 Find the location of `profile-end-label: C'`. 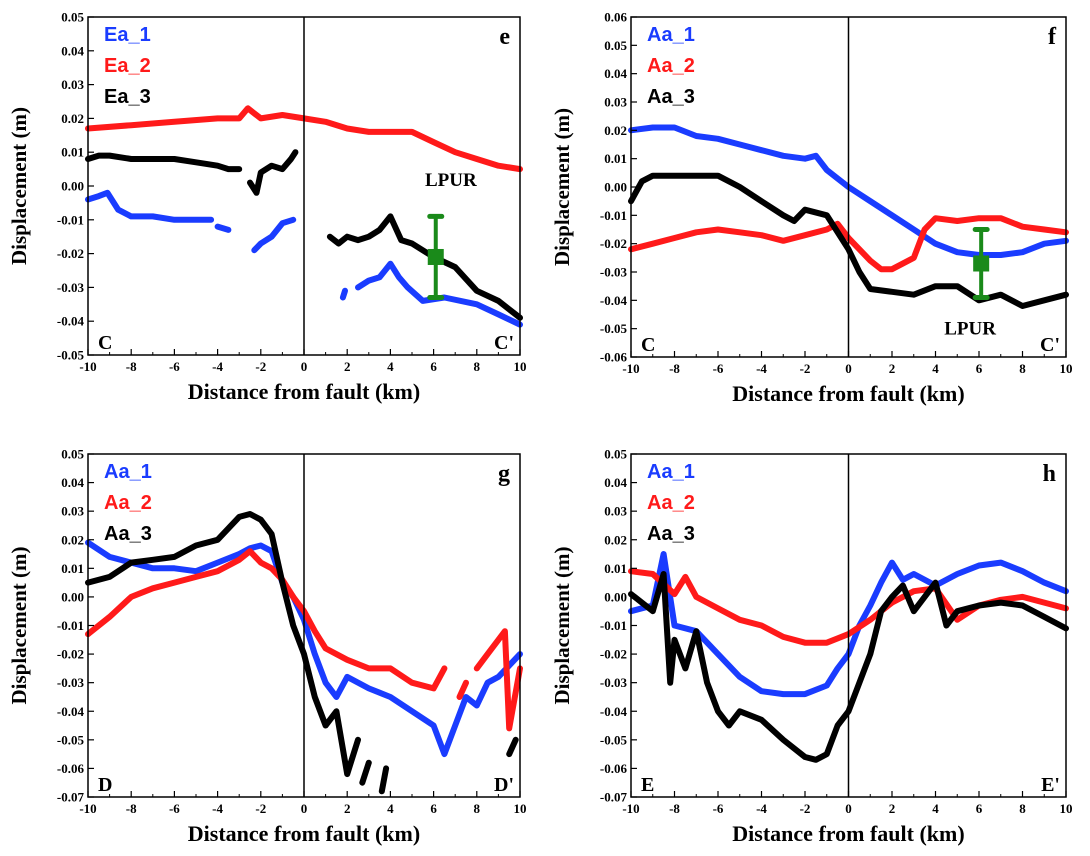

profile-end-label: C' is located at coordinates (1050, 345).